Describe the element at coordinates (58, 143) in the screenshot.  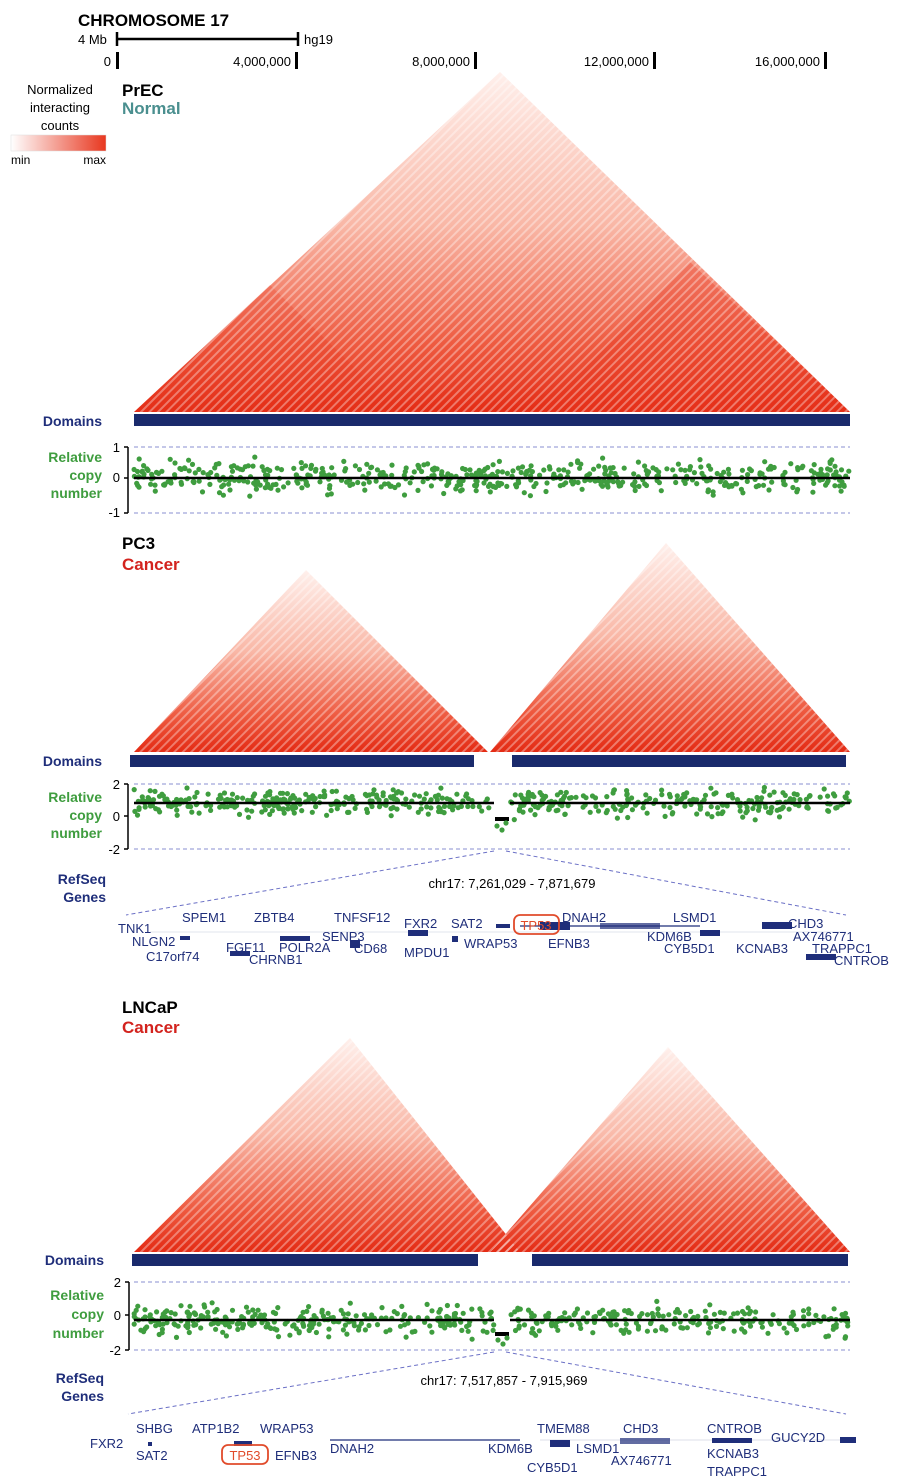
I see `legend-color-ramp` at that location.